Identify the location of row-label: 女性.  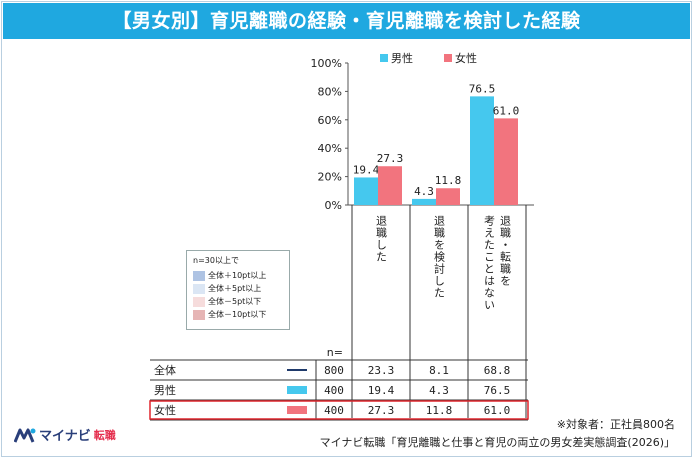
(165, 410).